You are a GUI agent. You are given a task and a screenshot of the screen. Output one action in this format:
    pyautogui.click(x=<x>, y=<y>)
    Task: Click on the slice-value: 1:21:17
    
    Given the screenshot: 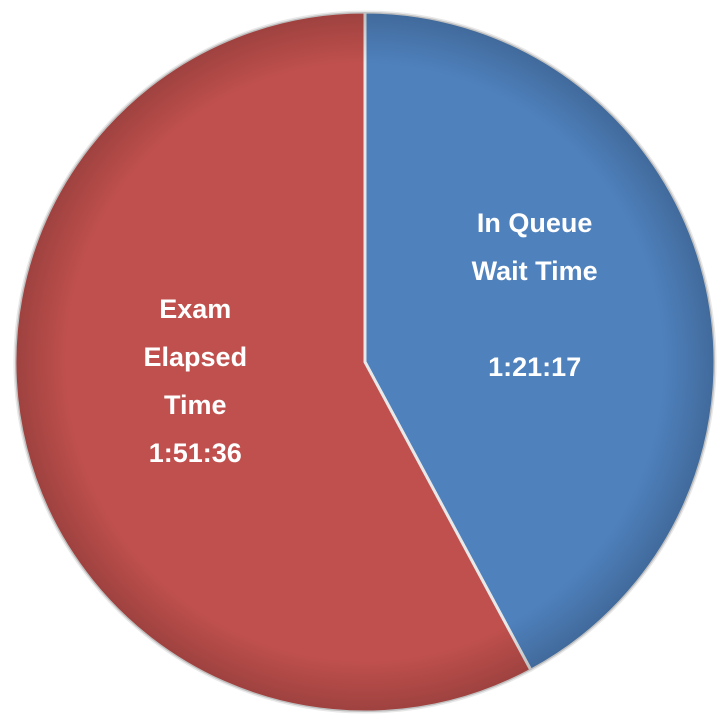 What is the action you would take?
    pyautogui.click(x=535, y=367)
    